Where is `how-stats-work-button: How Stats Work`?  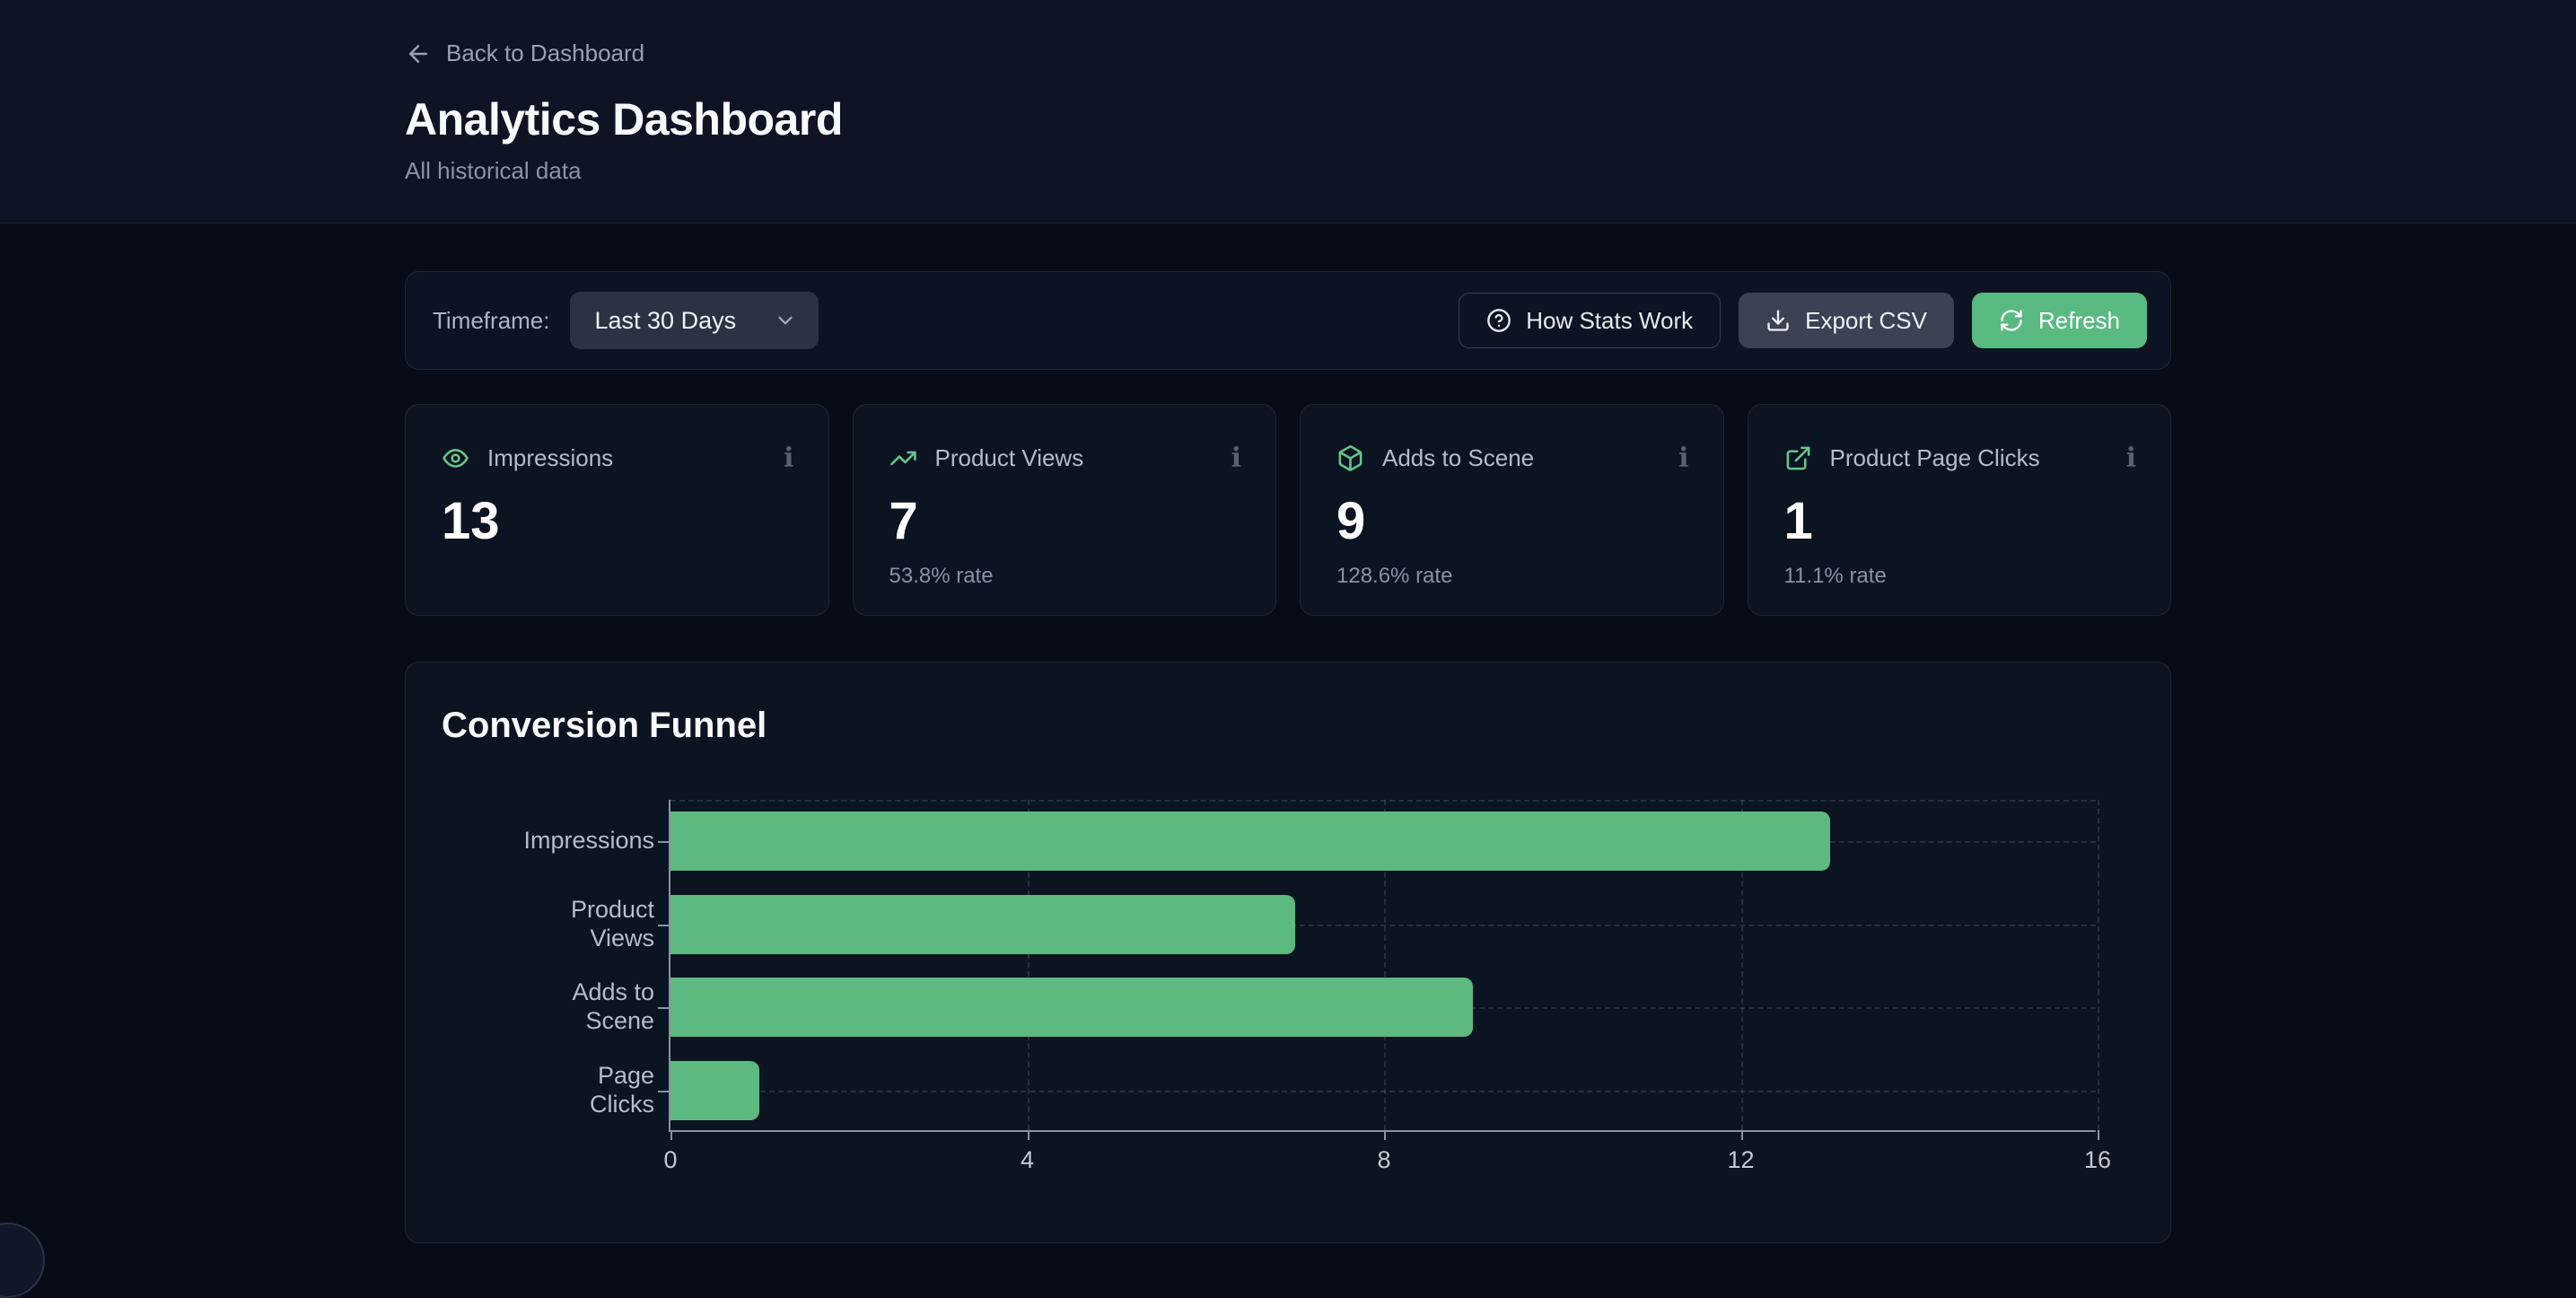
how-stats-work-button: How Stats Work is located at coordinates (1590, 320).